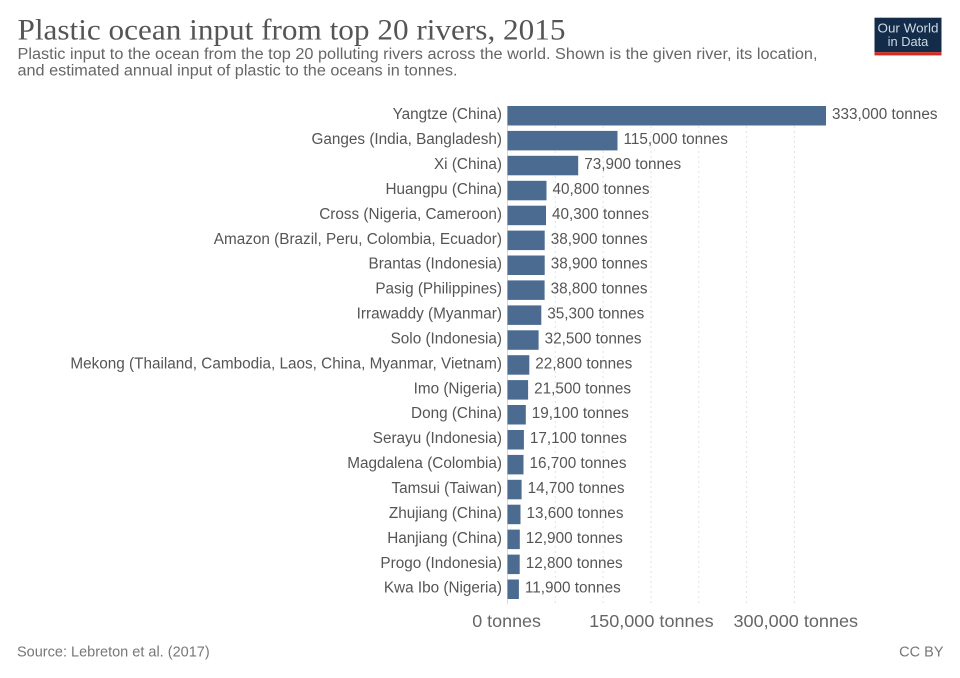 Image resolution: width=960 pixels, height=678 pixels. What do you see at coordinates (447, 114) in the screenshot?
I see `svg-text: Yangtze (China)` at bounding box center [447, 114].